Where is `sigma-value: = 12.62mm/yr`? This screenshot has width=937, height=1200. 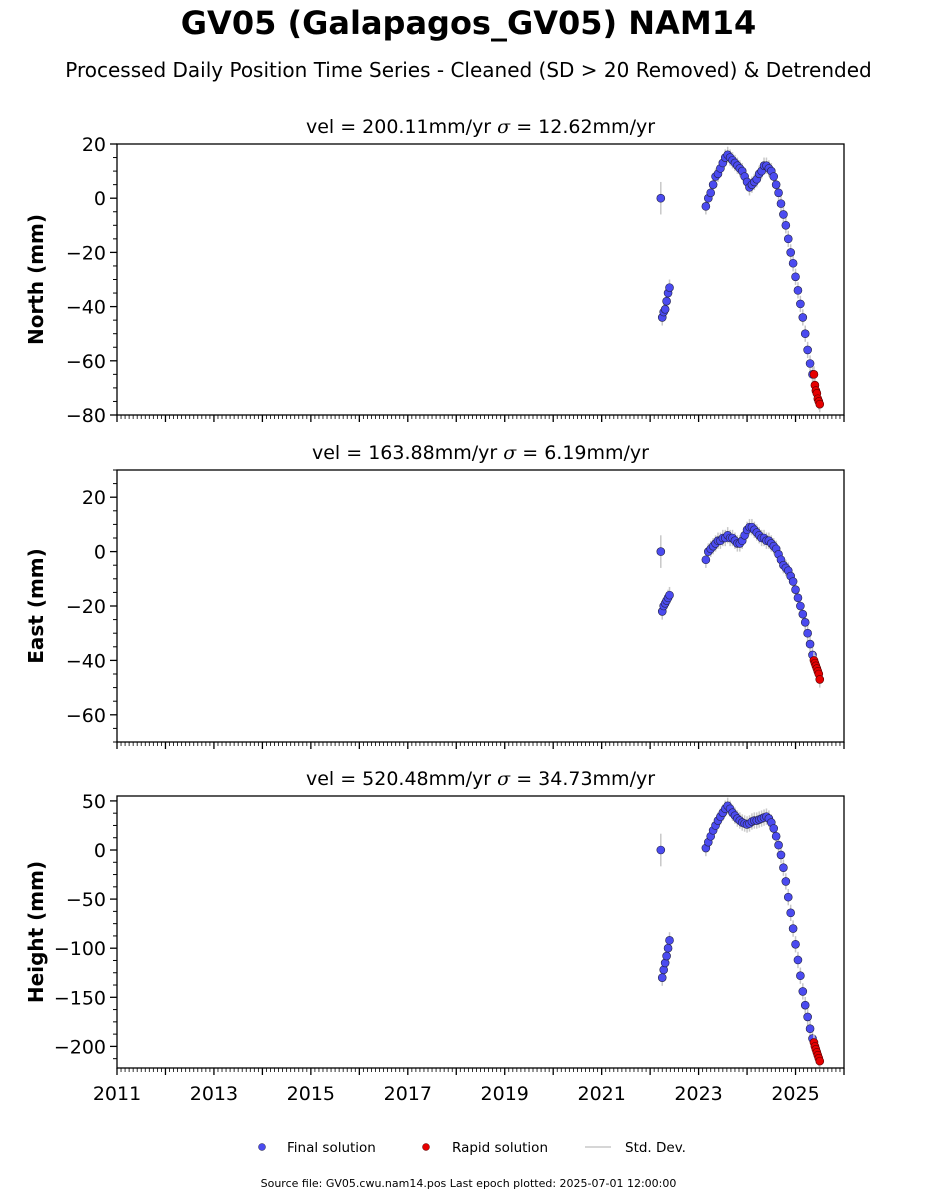 sigma-value: = 12.62mm/yr is located at coordinates (582, 127).